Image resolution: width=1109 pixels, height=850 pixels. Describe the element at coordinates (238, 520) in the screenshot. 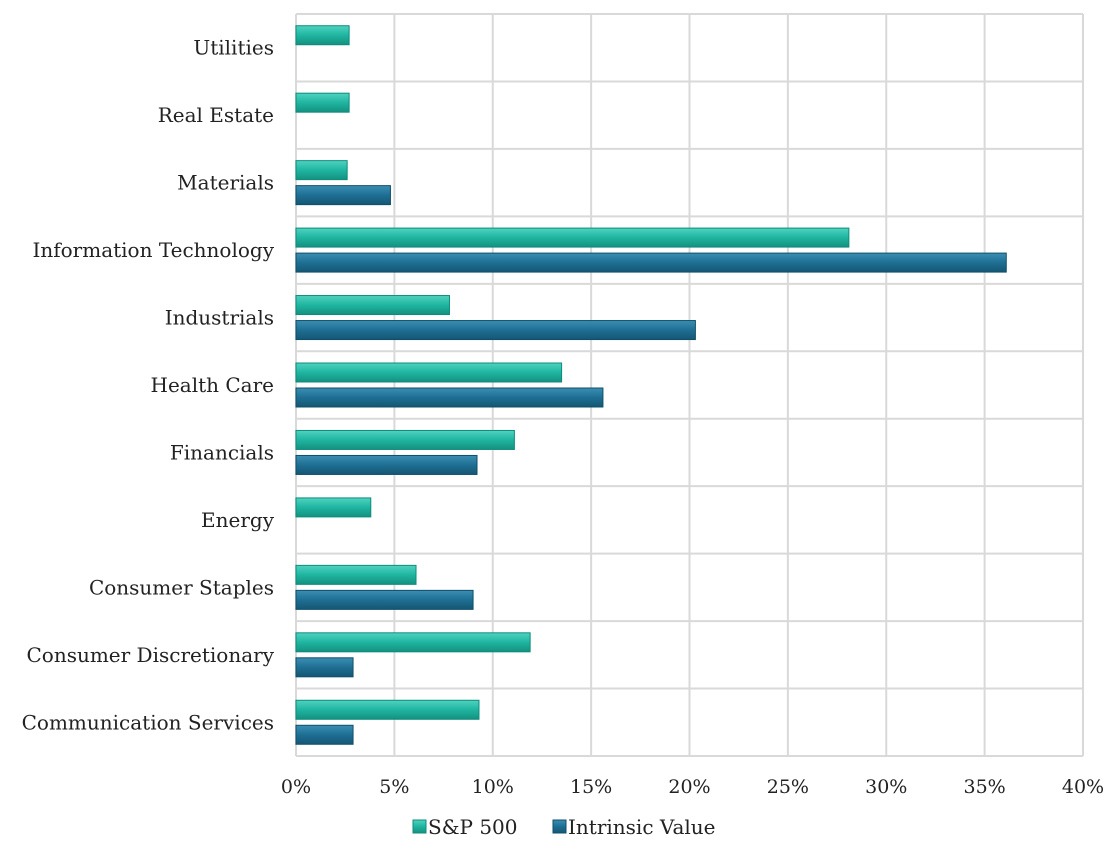

I see `category-label: Energy` at that location.